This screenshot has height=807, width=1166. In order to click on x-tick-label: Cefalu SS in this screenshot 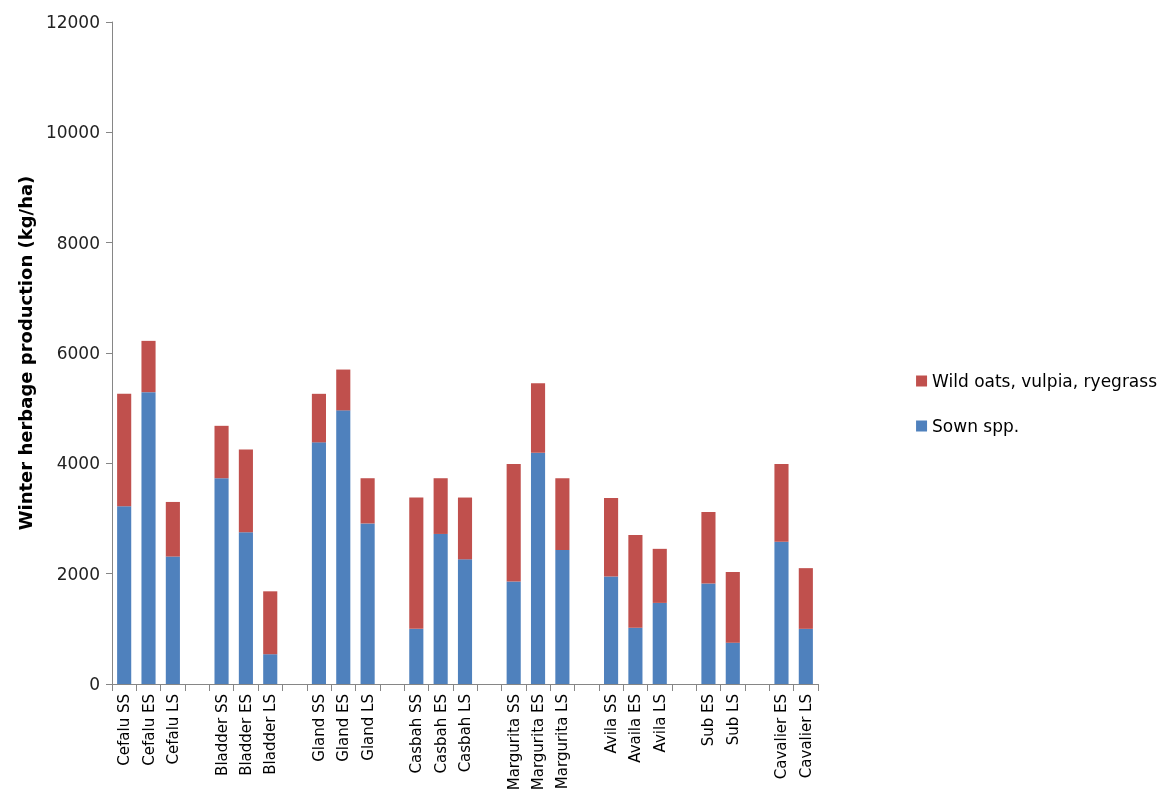, I will do `click(124, 730)`.